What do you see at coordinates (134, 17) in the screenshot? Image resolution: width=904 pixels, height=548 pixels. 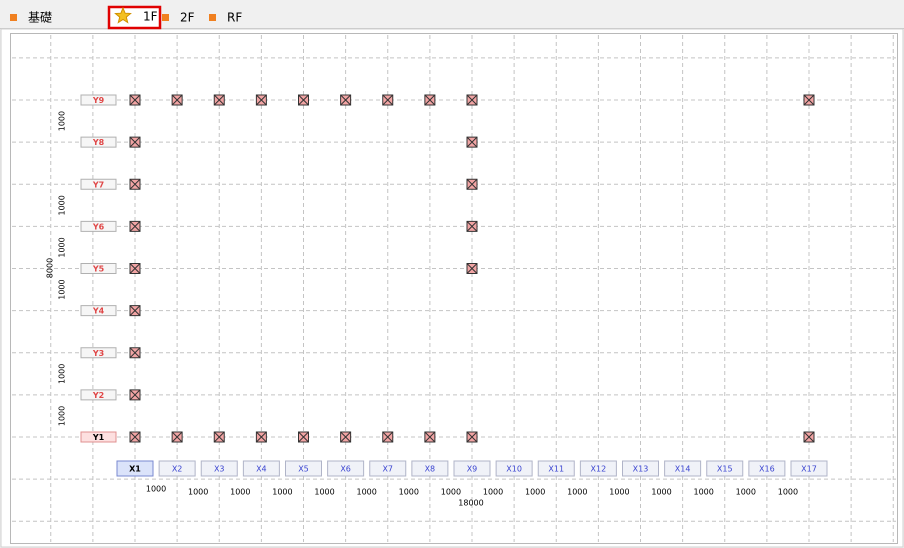 I see `tab-highlight` at bounding box center [134, 17].